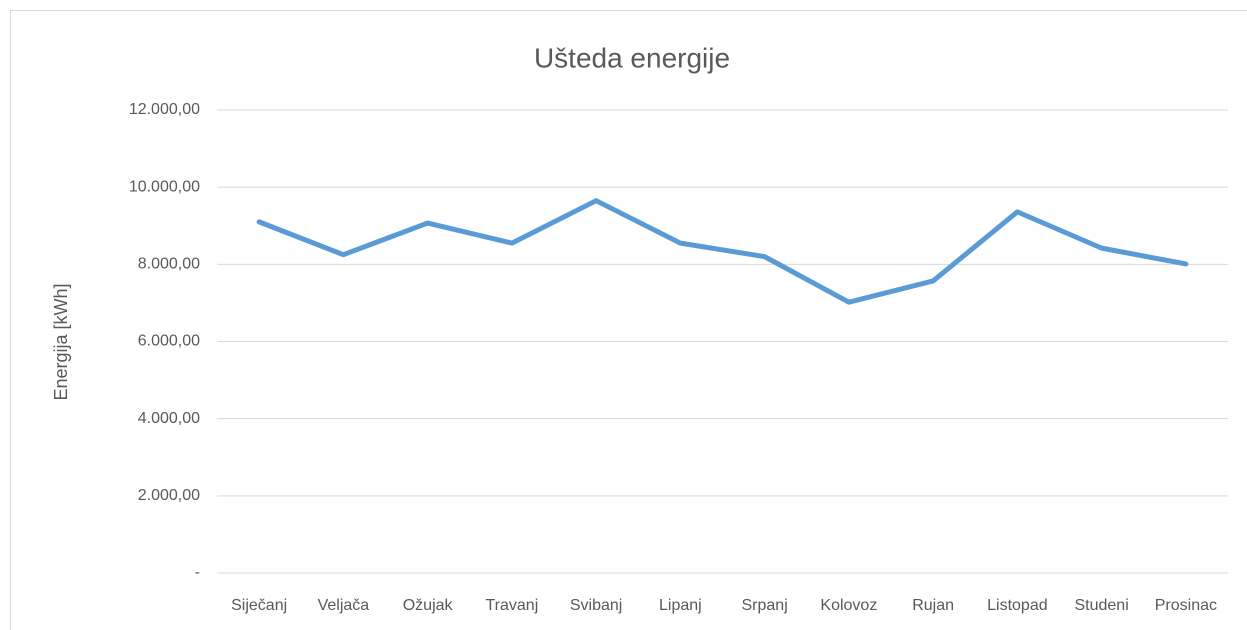  I want to click on x-tick-label: Veljača, so click(344, 605).